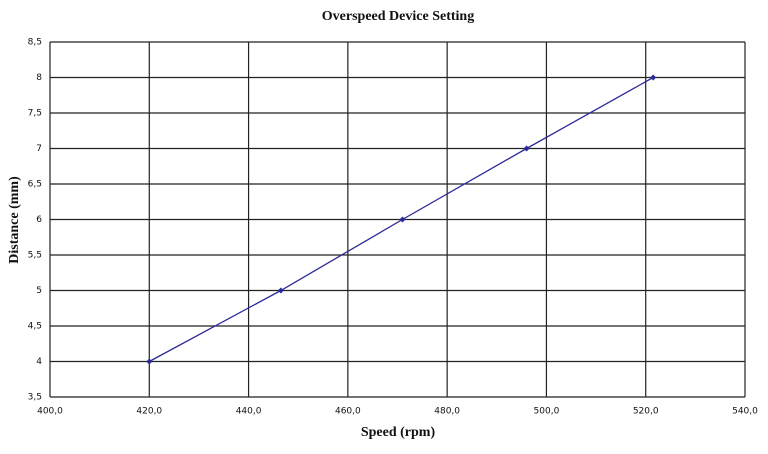 This screenshot has height=454, width=768. What do you see at coordinates (35, 327) in the screenshot?
I see `y-tick-label: 4,5` at bounding box center [35, 327].